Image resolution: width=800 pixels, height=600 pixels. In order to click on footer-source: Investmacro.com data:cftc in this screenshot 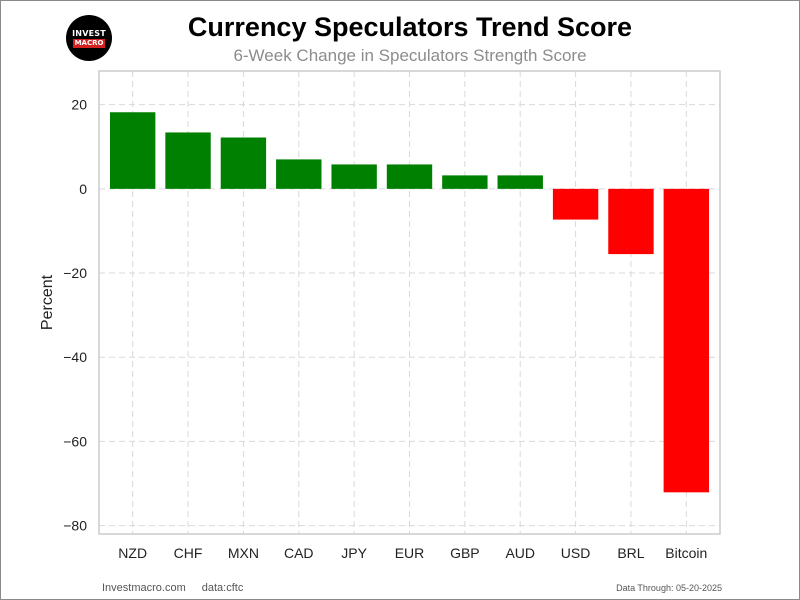, I will do `click(172, 588)`.